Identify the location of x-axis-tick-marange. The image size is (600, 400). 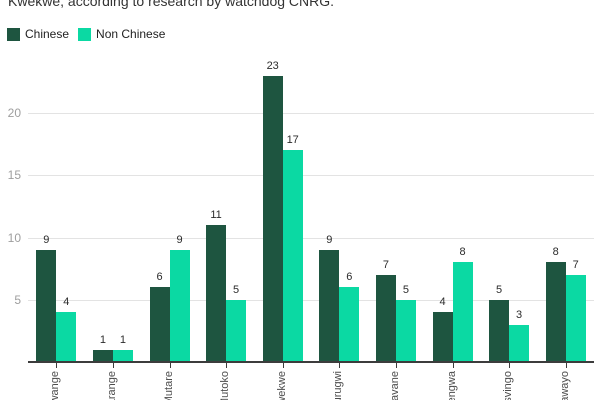
(113, 365).